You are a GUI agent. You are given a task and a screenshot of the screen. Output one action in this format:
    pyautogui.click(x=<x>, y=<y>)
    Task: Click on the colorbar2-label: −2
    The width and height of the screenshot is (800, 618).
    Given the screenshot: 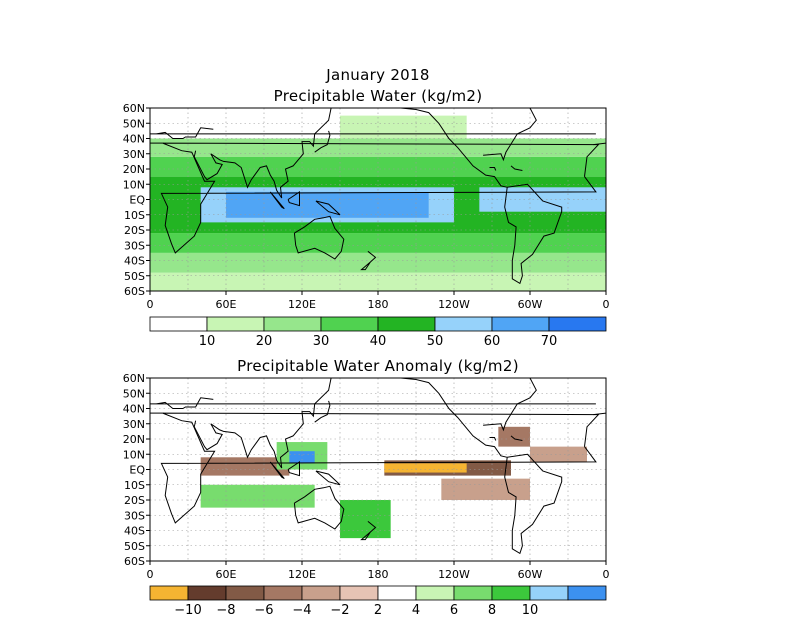 What is the action you would take?
    pyautogui.click(x=339, y=610)
    